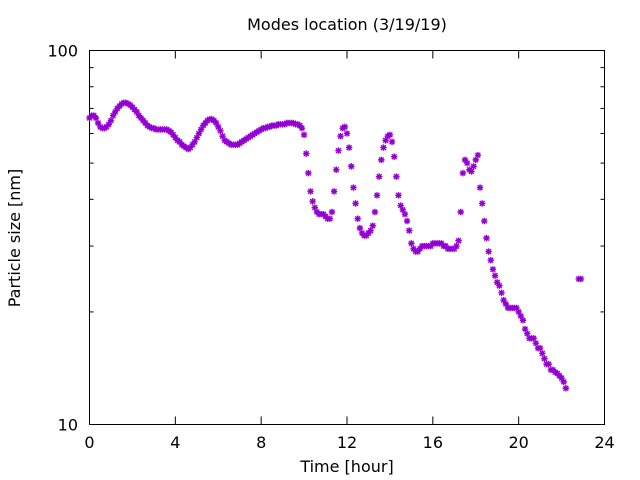 This screenshot has height=480, width=640. I want to click on x-tick-label: 16, so click(433, 442).